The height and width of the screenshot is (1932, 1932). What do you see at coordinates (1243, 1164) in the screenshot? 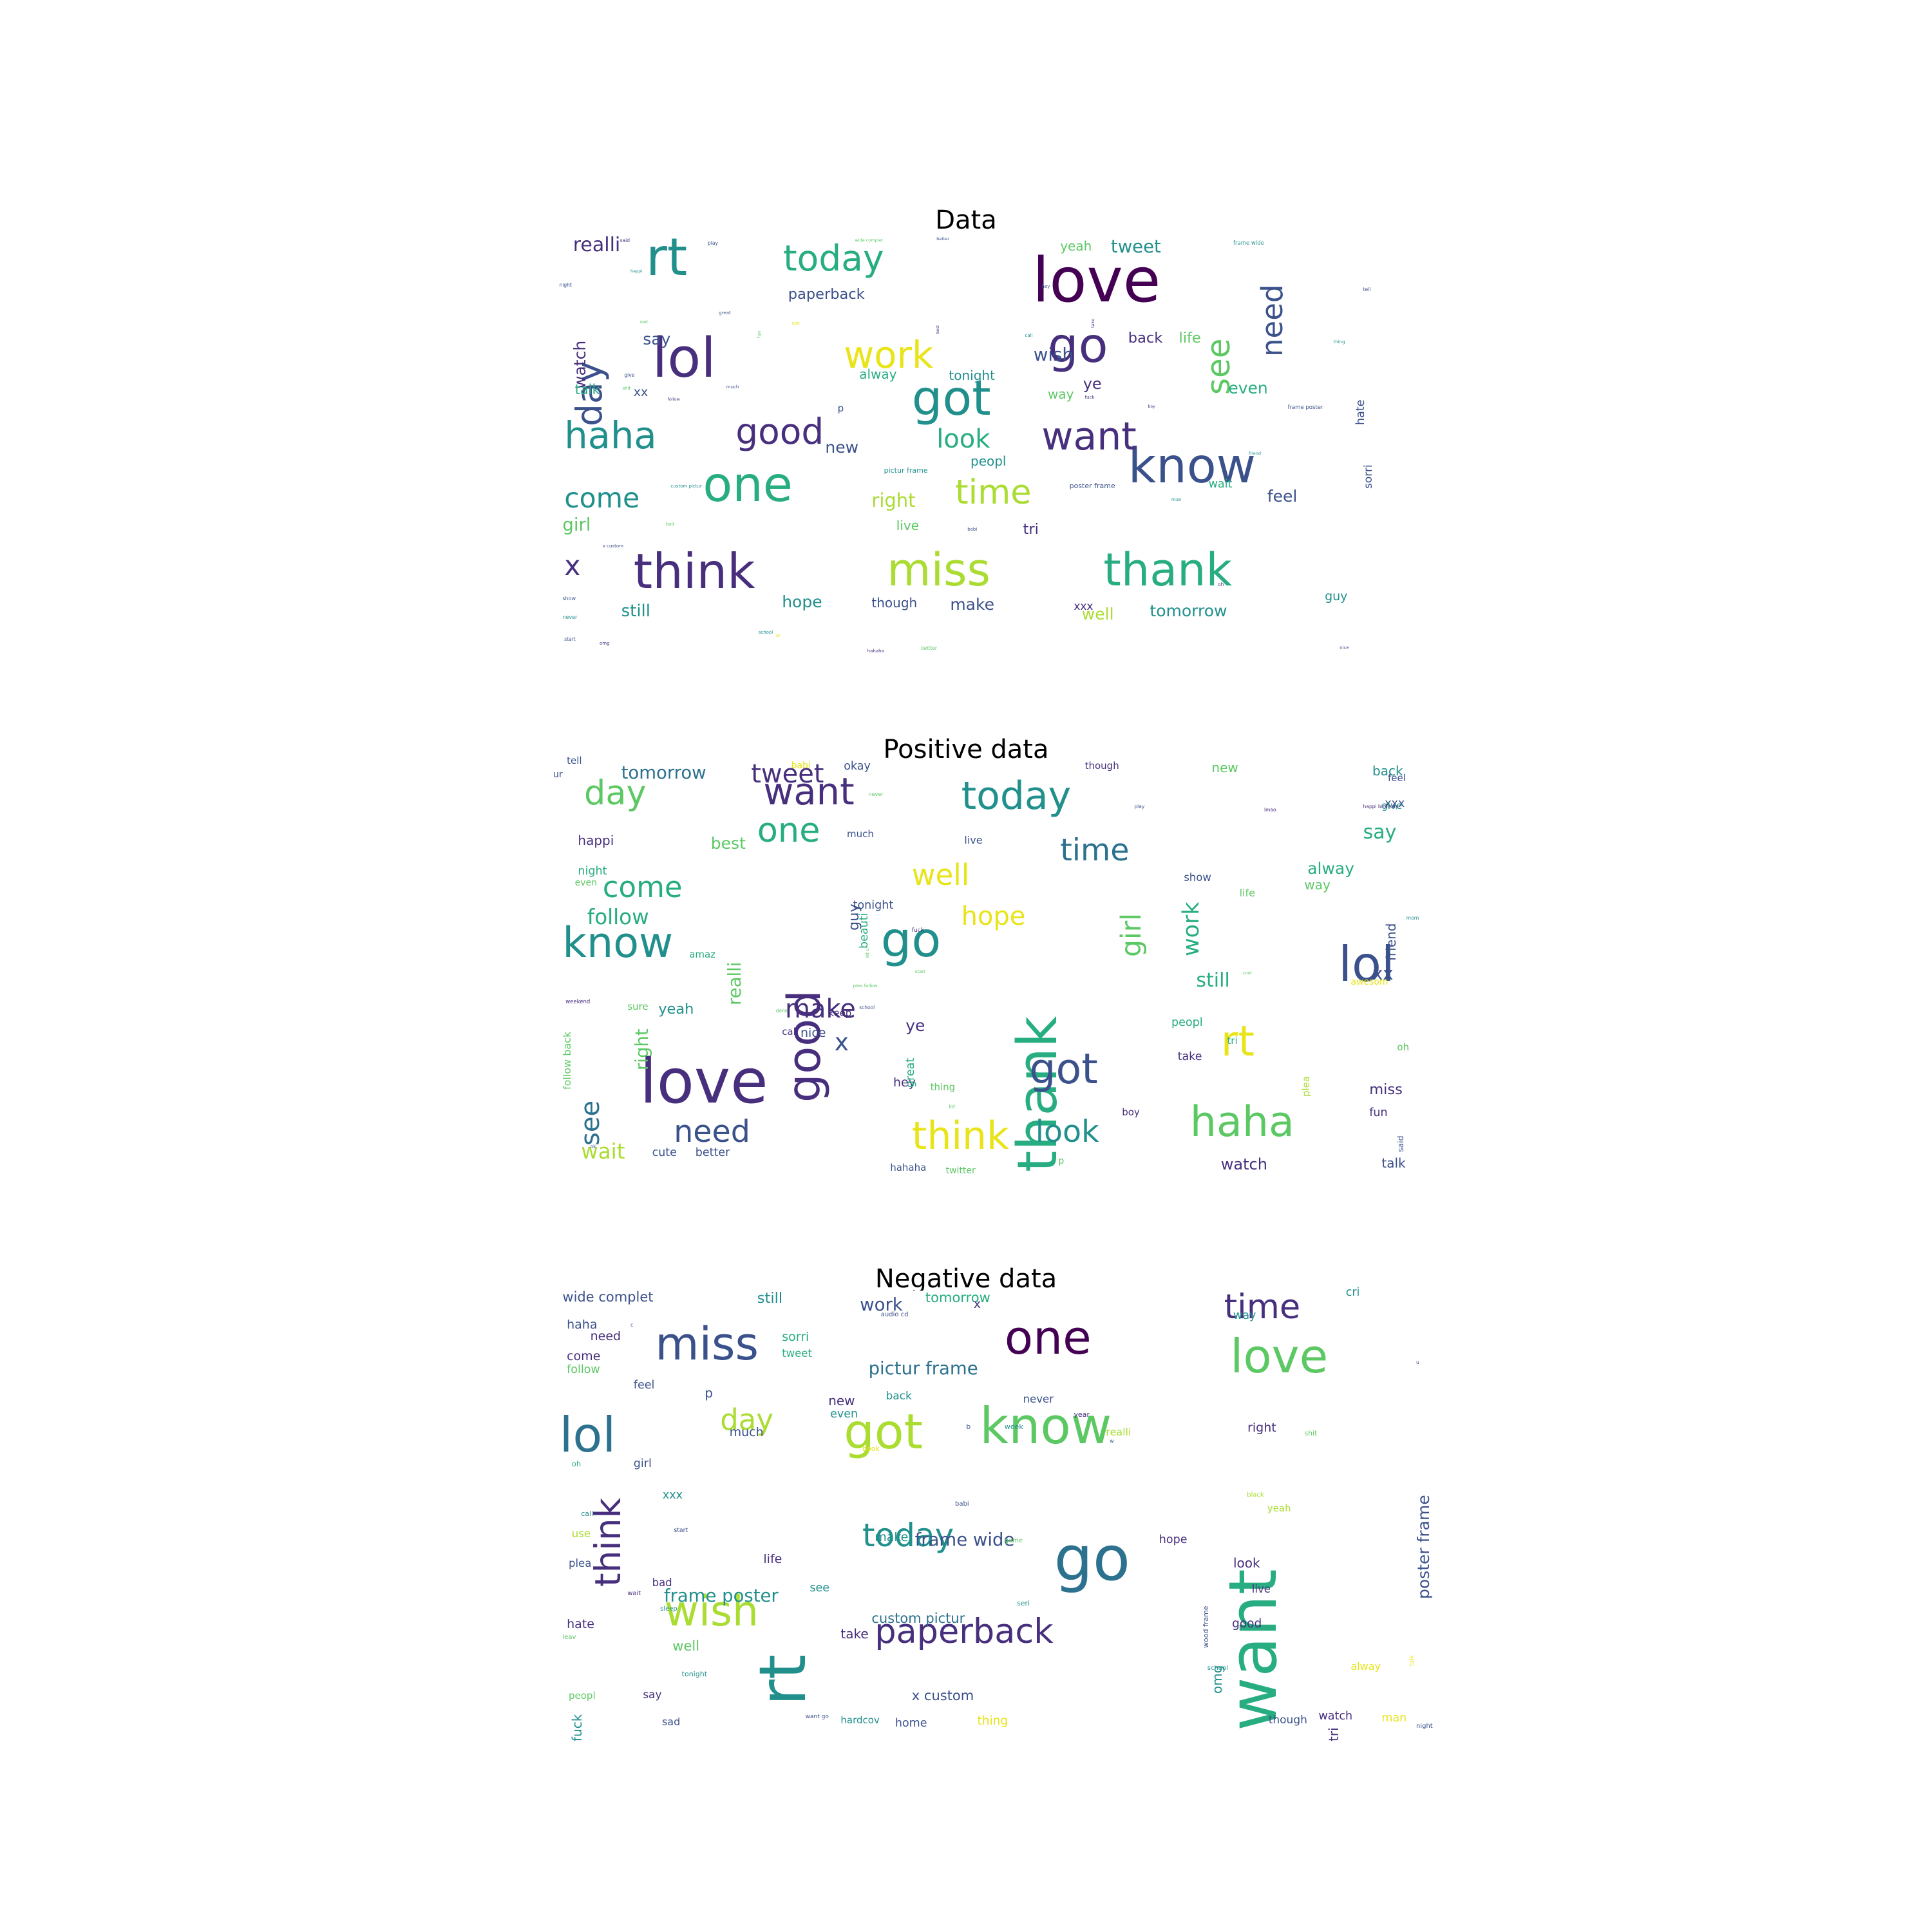
I see `cloud-word: watch` at bounding box center [1243, 1164].